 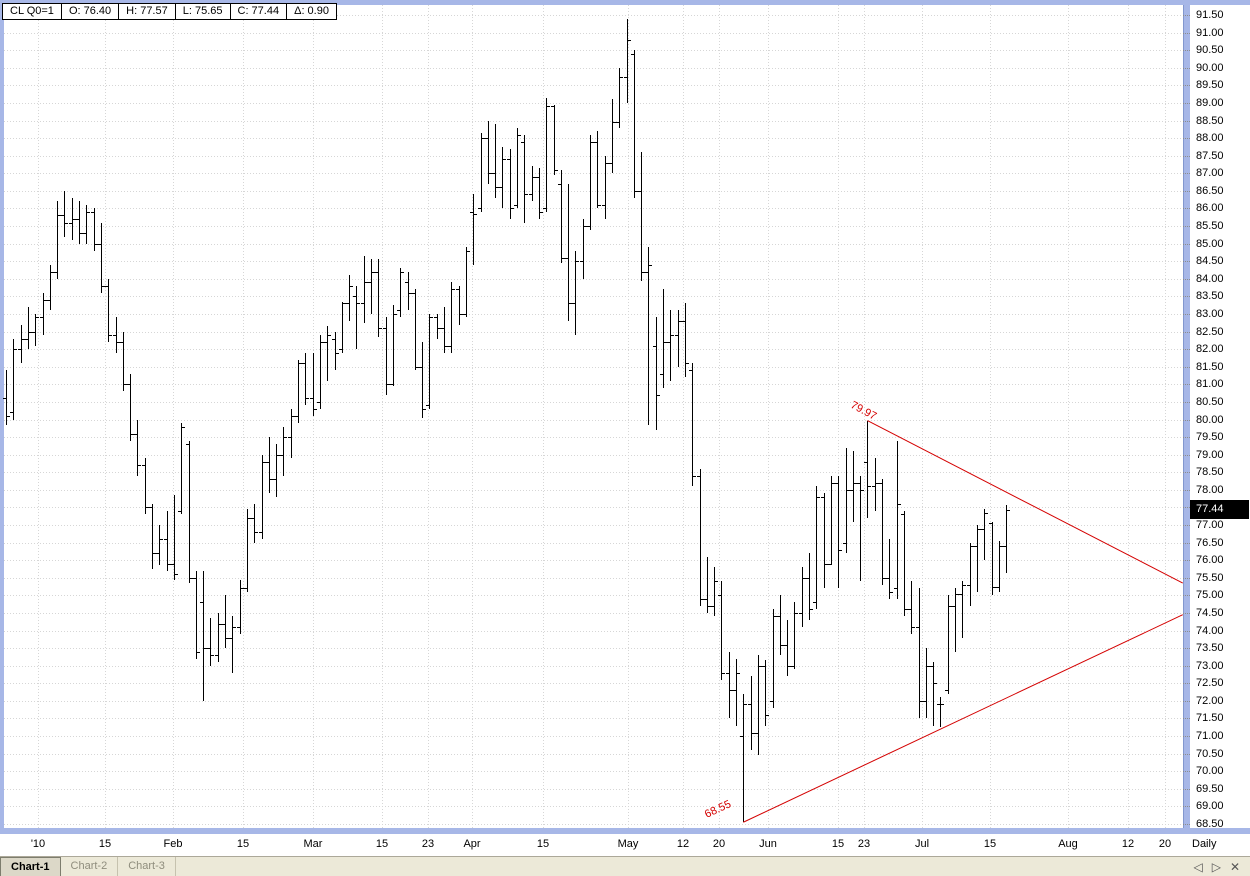 I want to click on next-chart-icon: ▷, so click(x=1216, y=866).